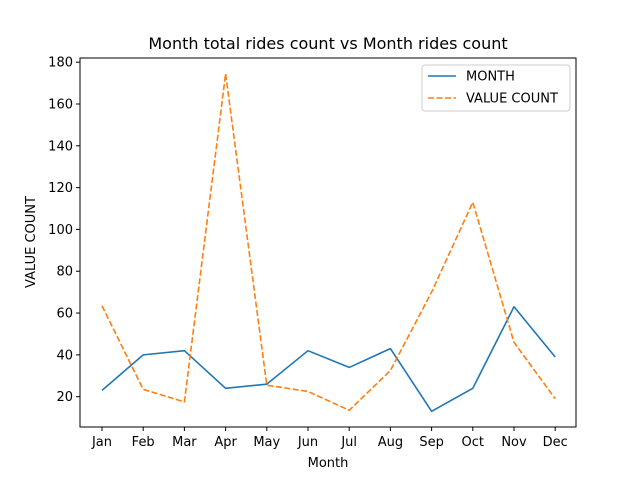 The width and height of the screenshot is (640, 480). Describe the element at coordinates (60, 63) in the screenshot. I see `y-tick-label: 180` at that location.